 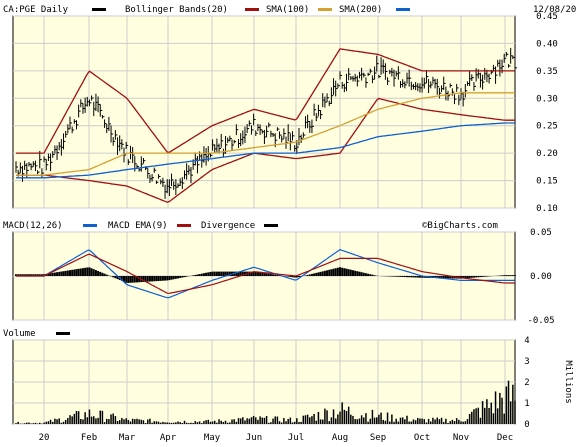 I want to click on volume-label: Volume, so click(x=19, y=334).